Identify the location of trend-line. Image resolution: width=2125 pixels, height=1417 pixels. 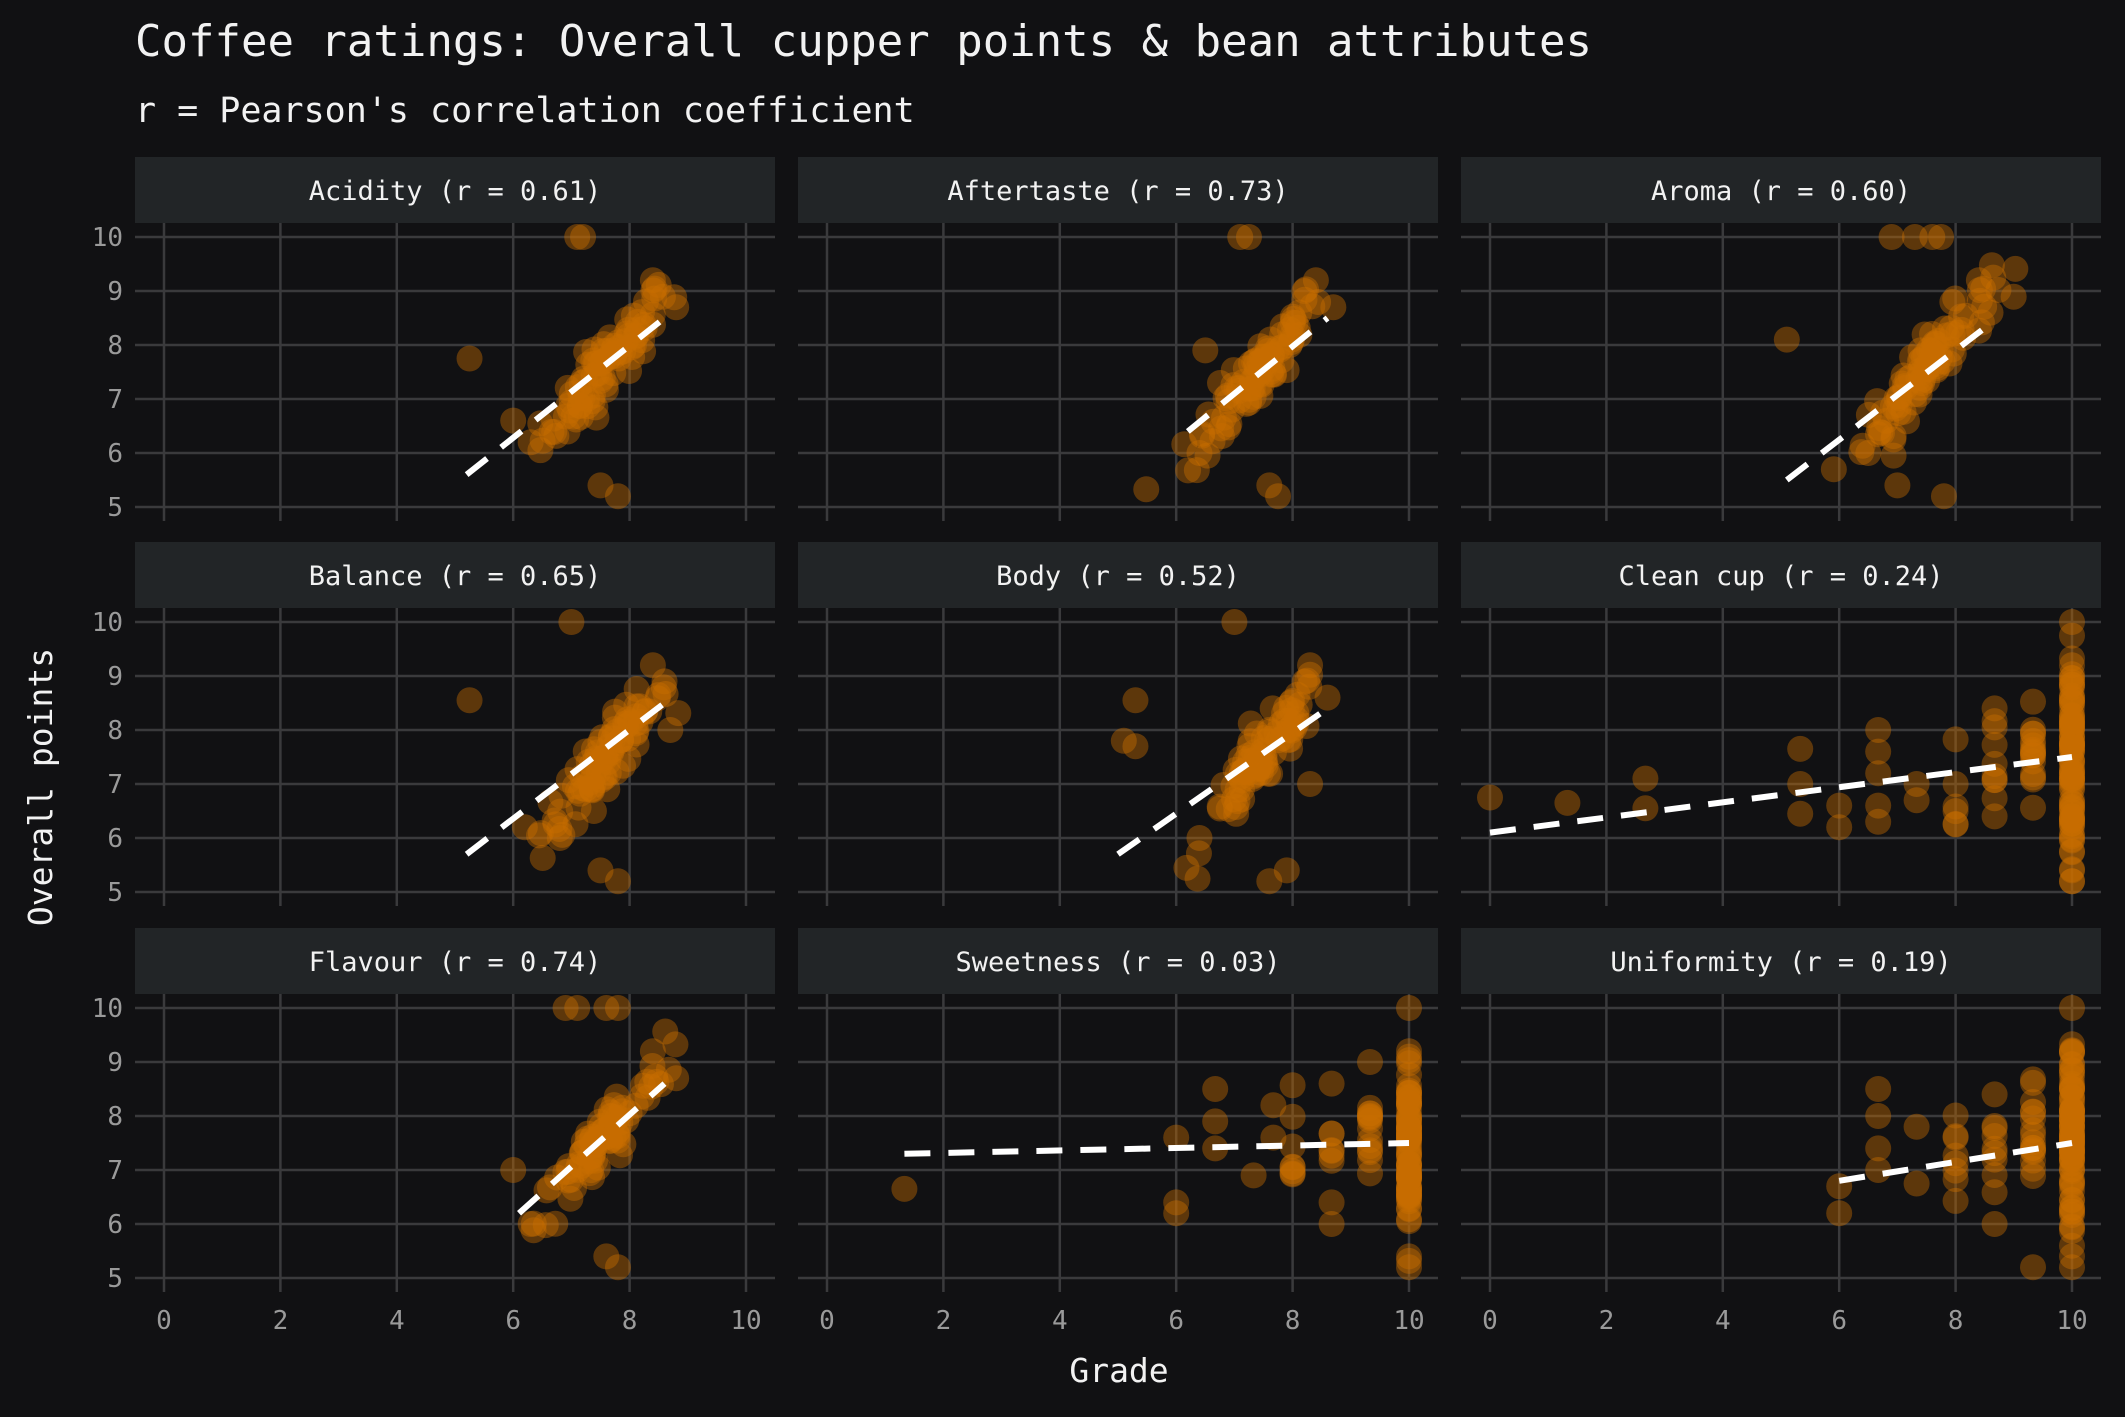
(592, 1148).